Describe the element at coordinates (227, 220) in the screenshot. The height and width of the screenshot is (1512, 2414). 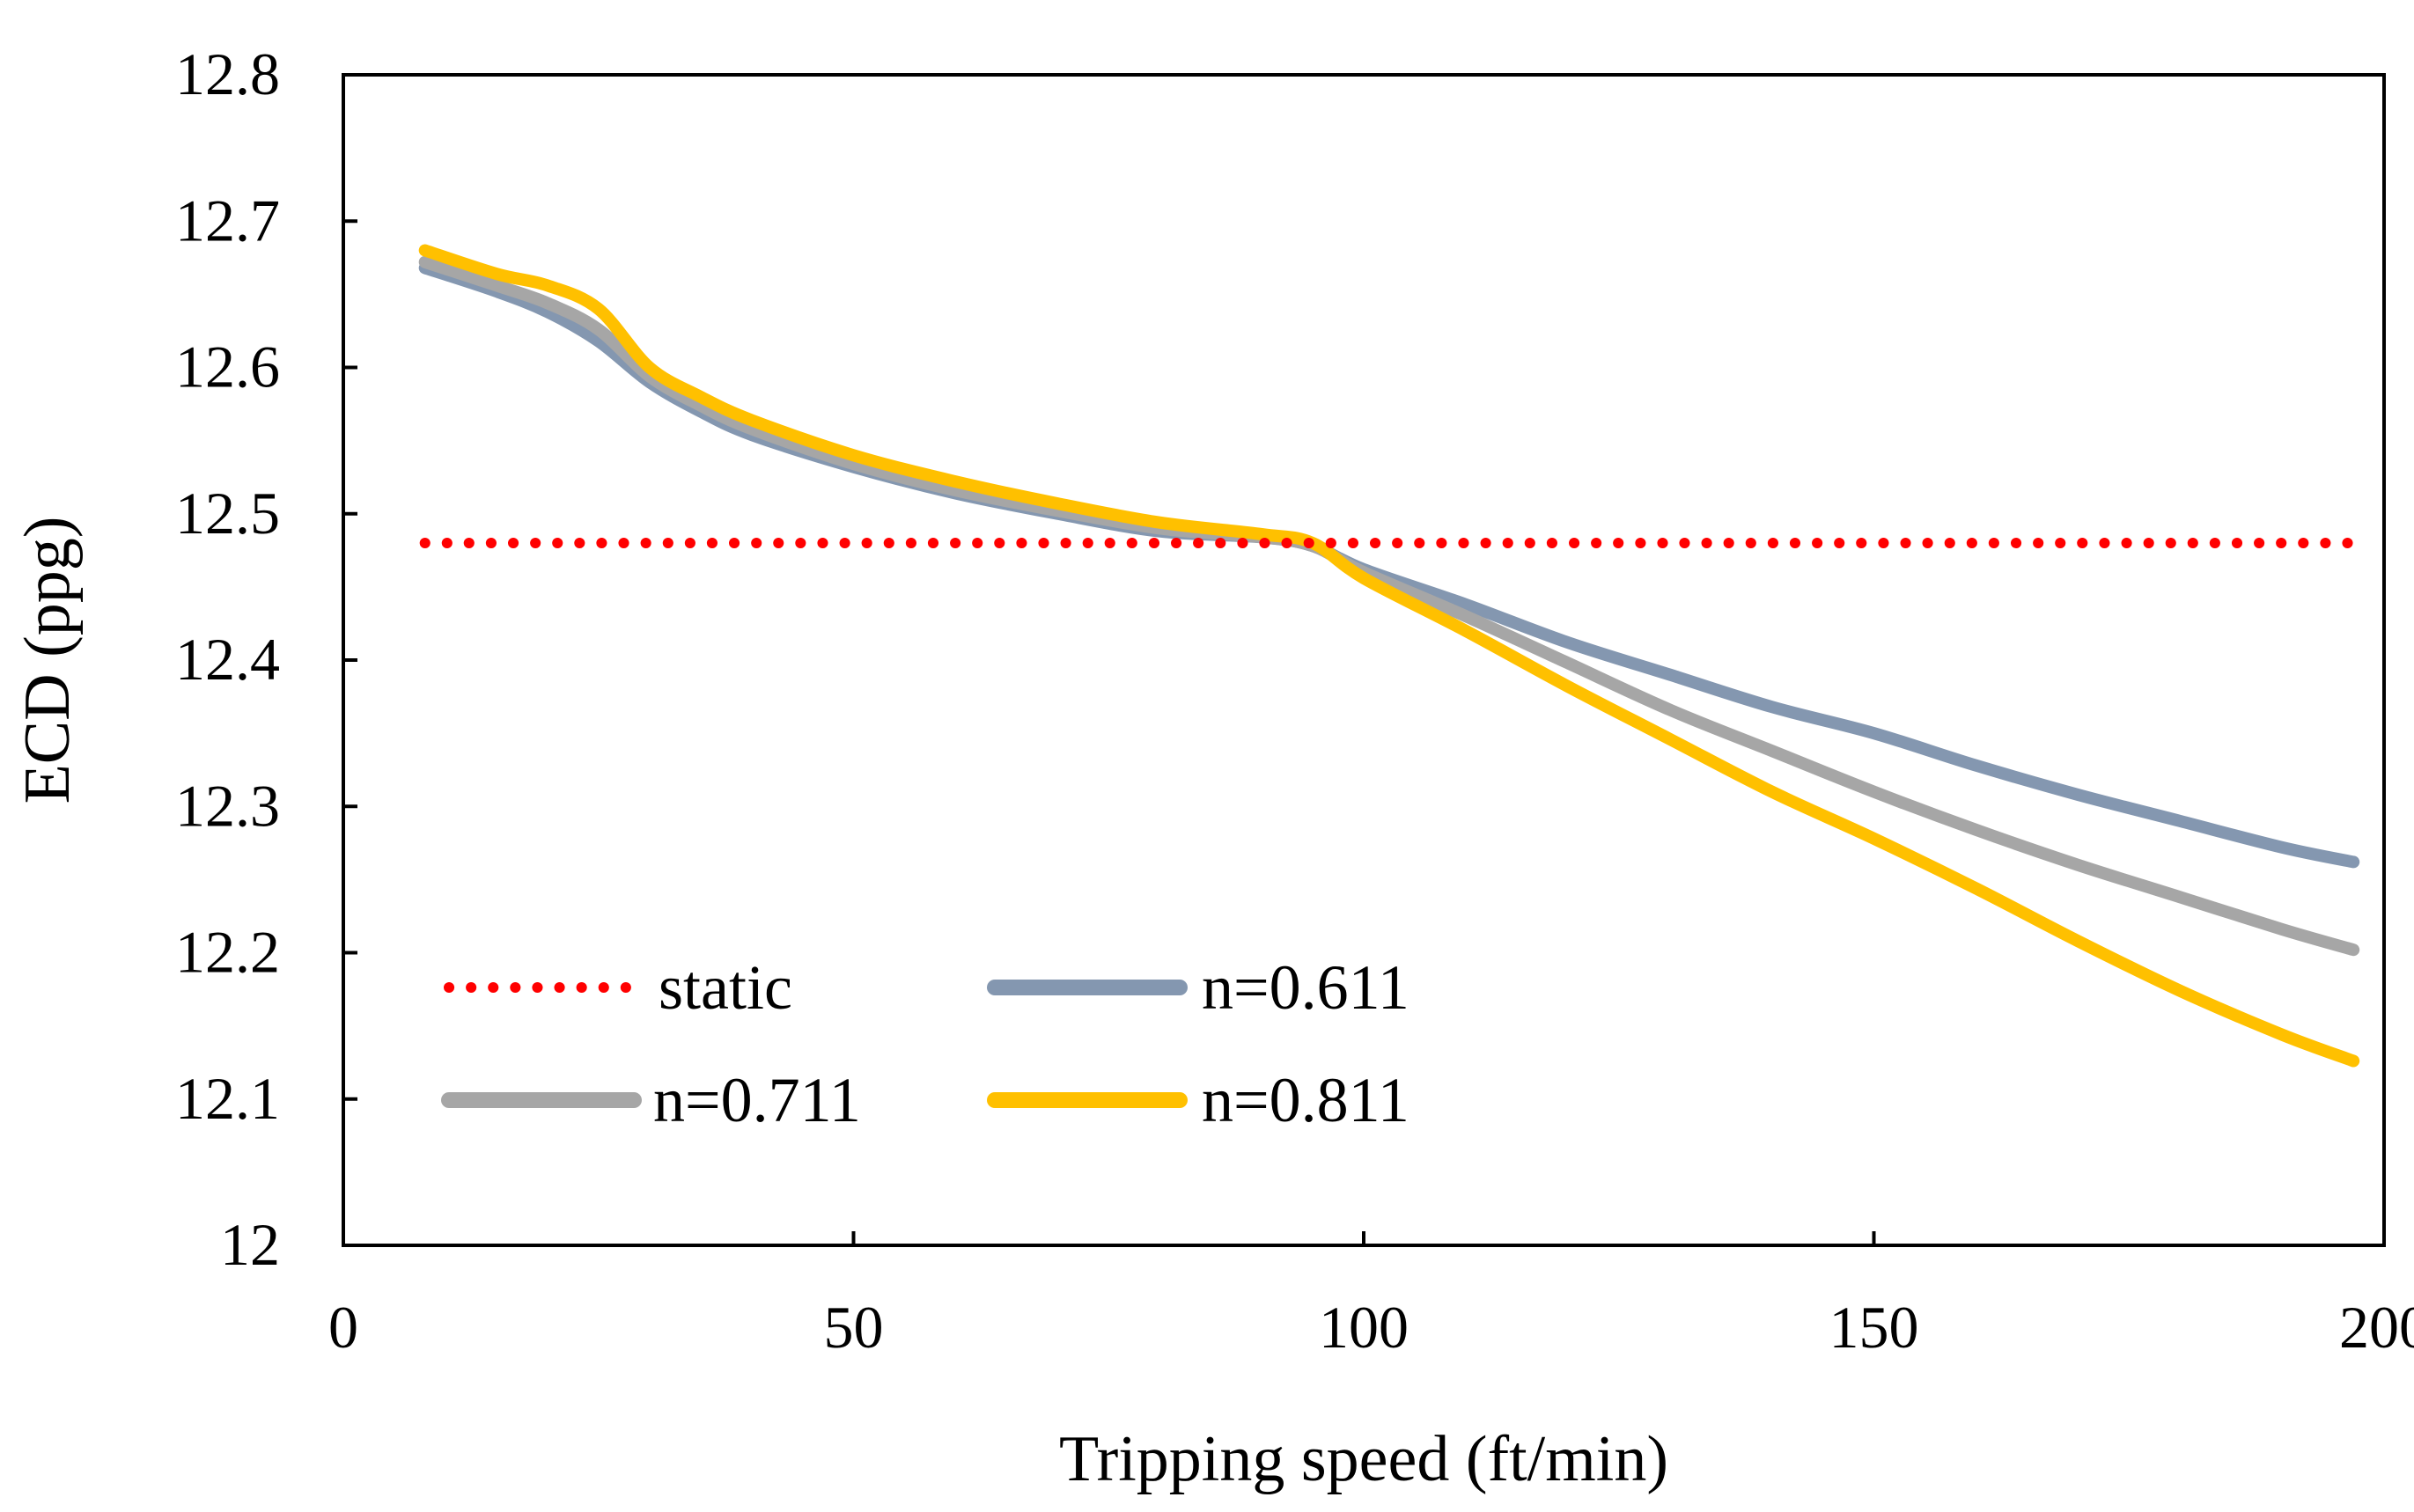
I see `y-tick-label: 12.7` at that location.